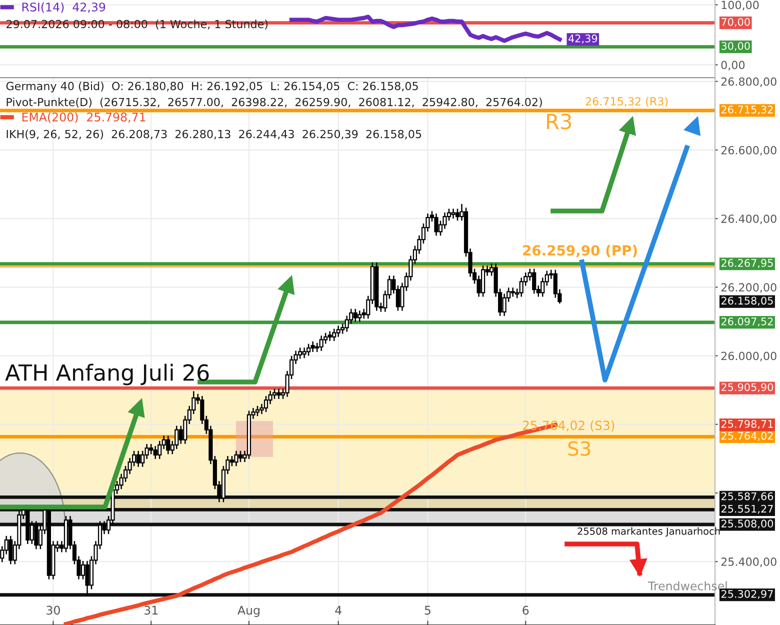 The image size is (780, 625). Describe the element at coordinates (212, 87) in the screenshot. I see `annotation: Germany 40 (Bid) O: 26.180,80 H: 26.192,05 L: 26.154,05 C: 26.158,05` at that location.